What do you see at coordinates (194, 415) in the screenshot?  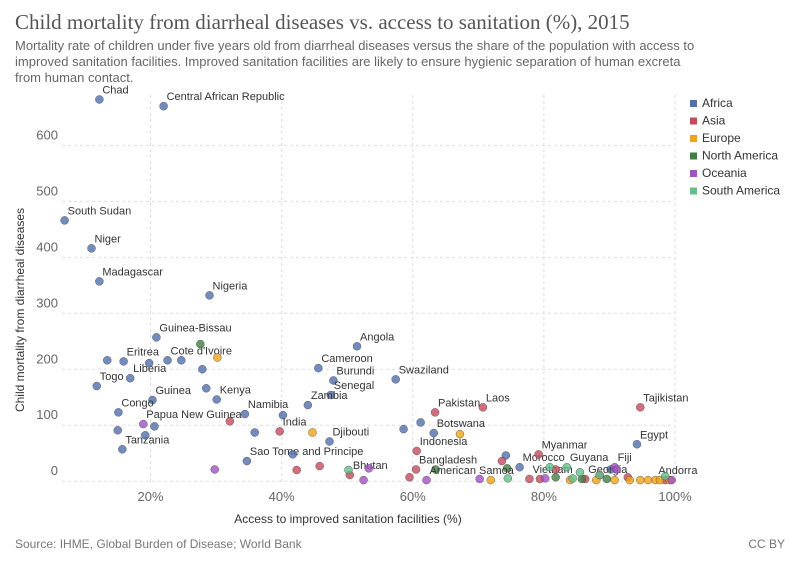 I see `point-label: Papua New Guinea` at bounding box center [194, 415].